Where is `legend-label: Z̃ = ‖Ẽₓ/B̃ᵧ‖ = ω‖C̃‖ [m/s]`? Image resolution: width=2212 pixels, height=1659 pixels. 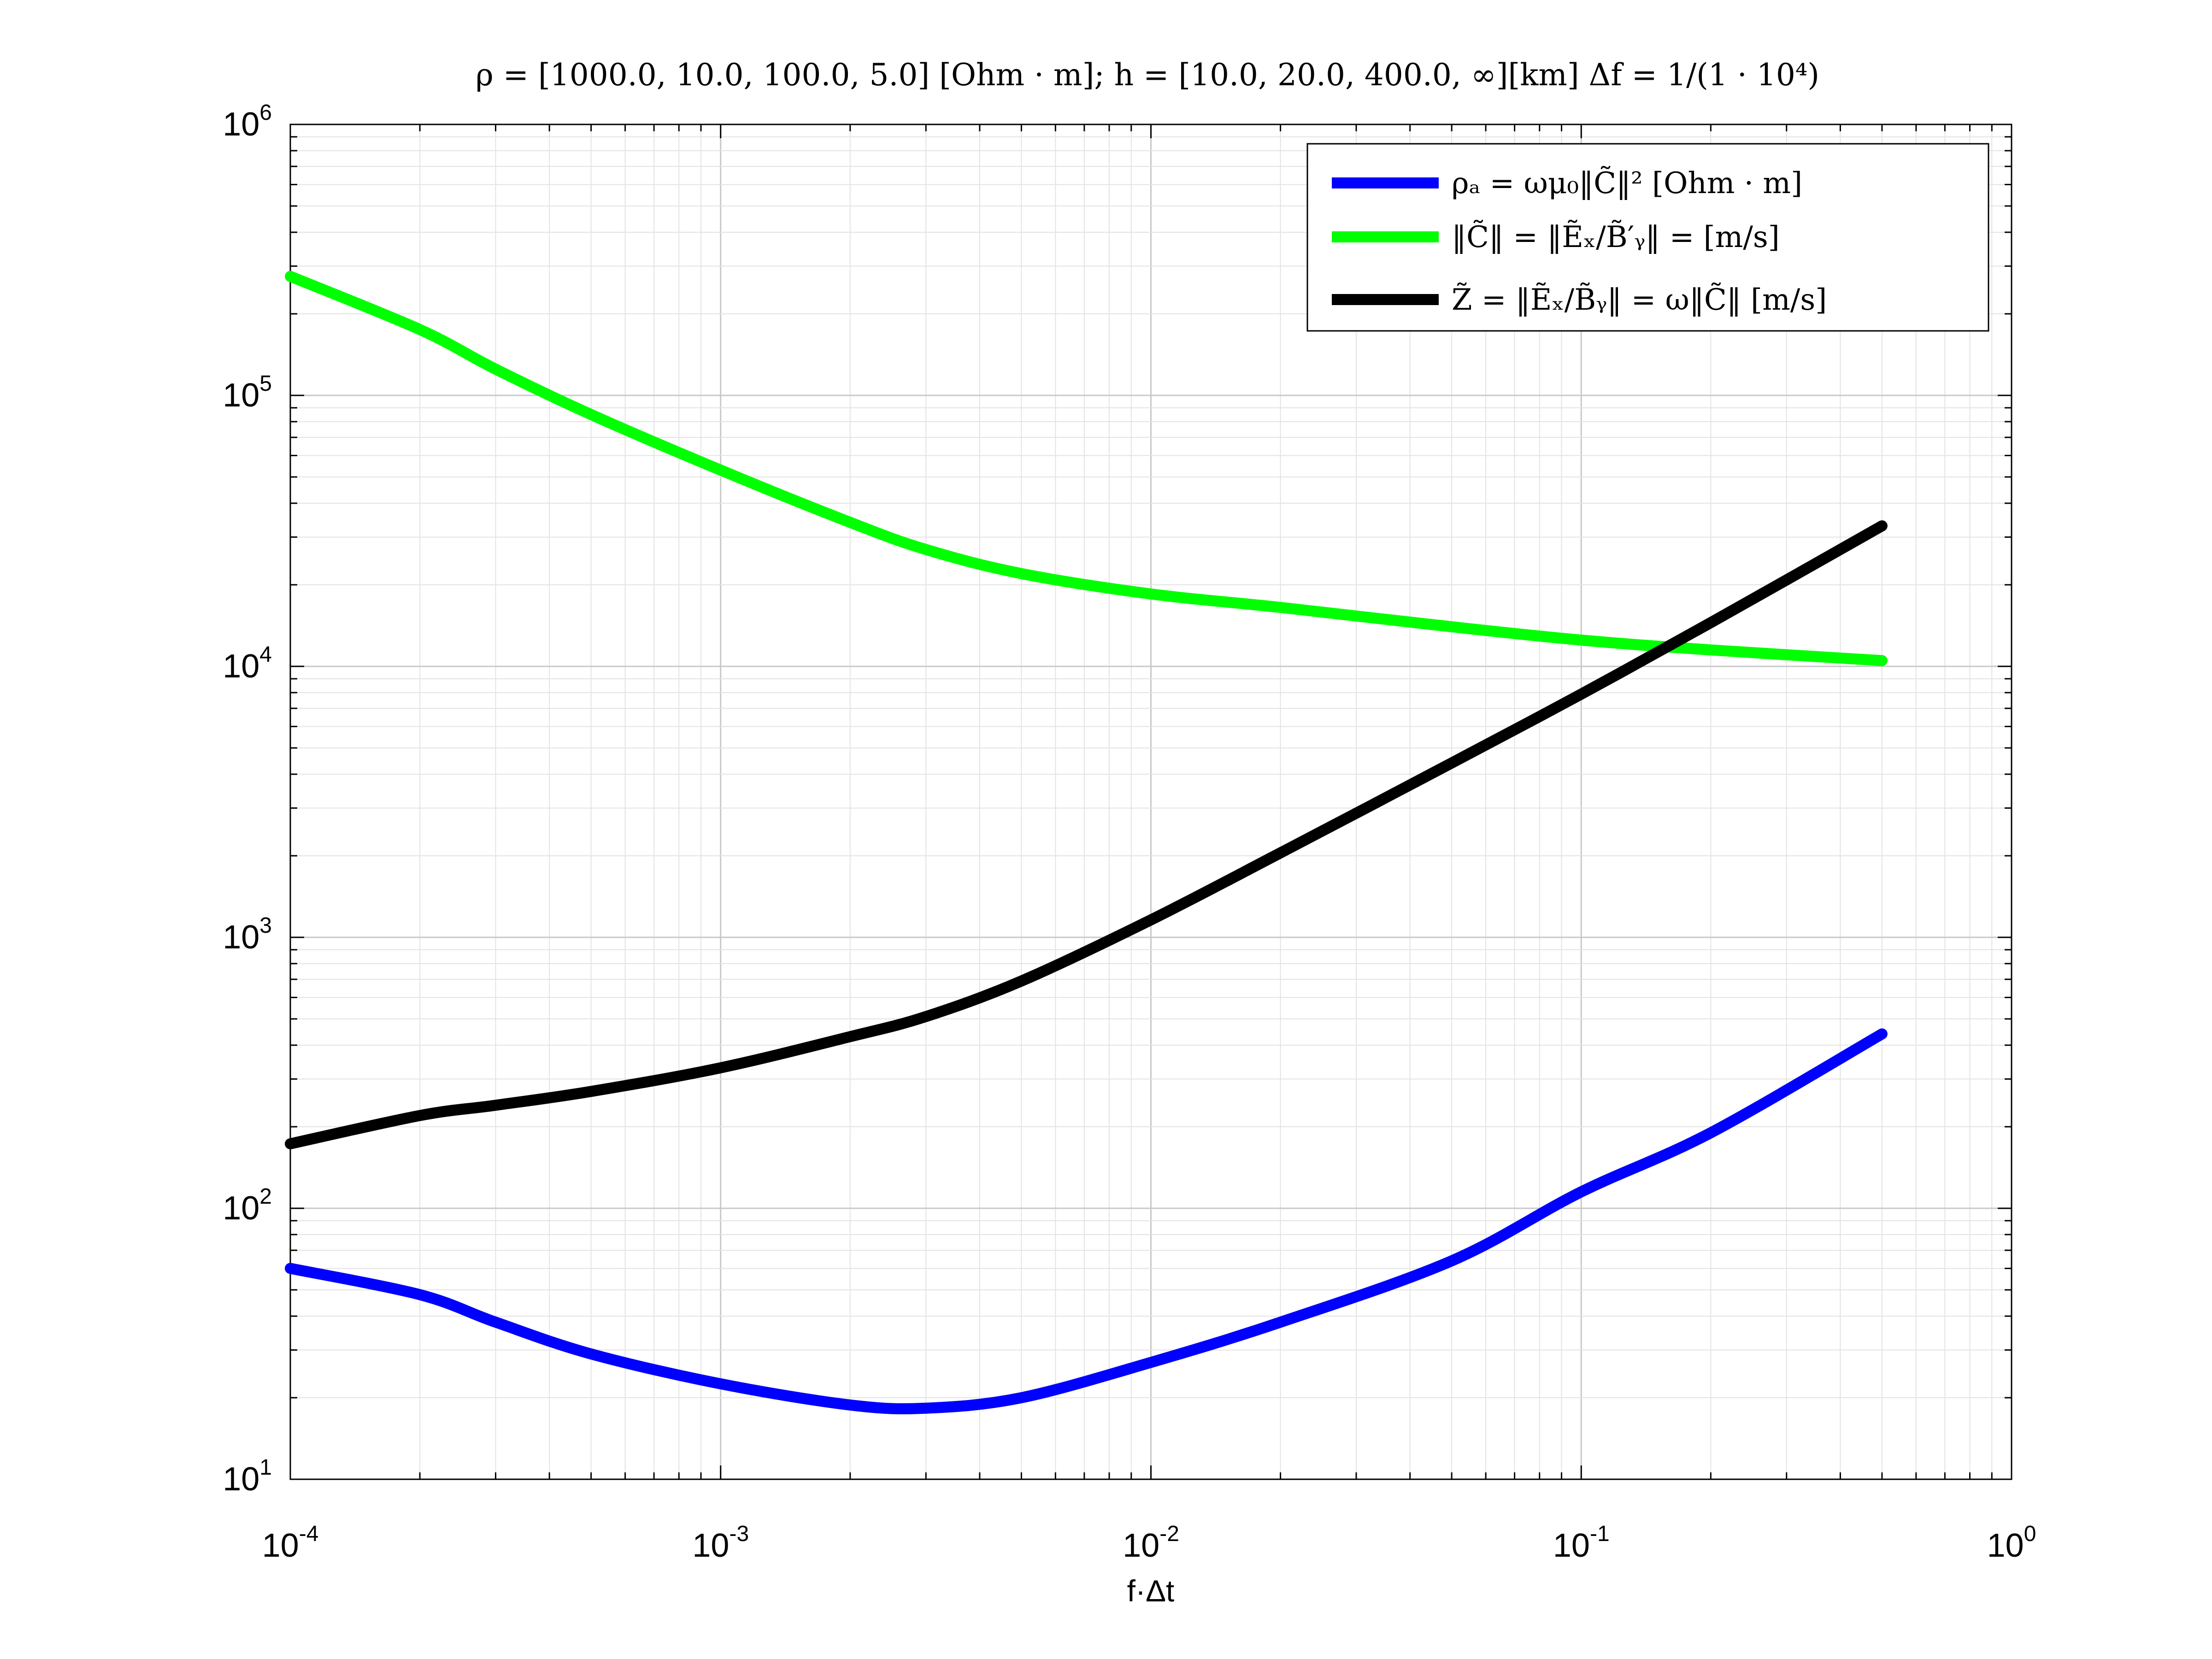 legend-label: Z̃ = ‖Ẽₓ/B̃ᵧ‖ = ω‖C̃‖ [m/s] is located at coordinates (1639, 299).